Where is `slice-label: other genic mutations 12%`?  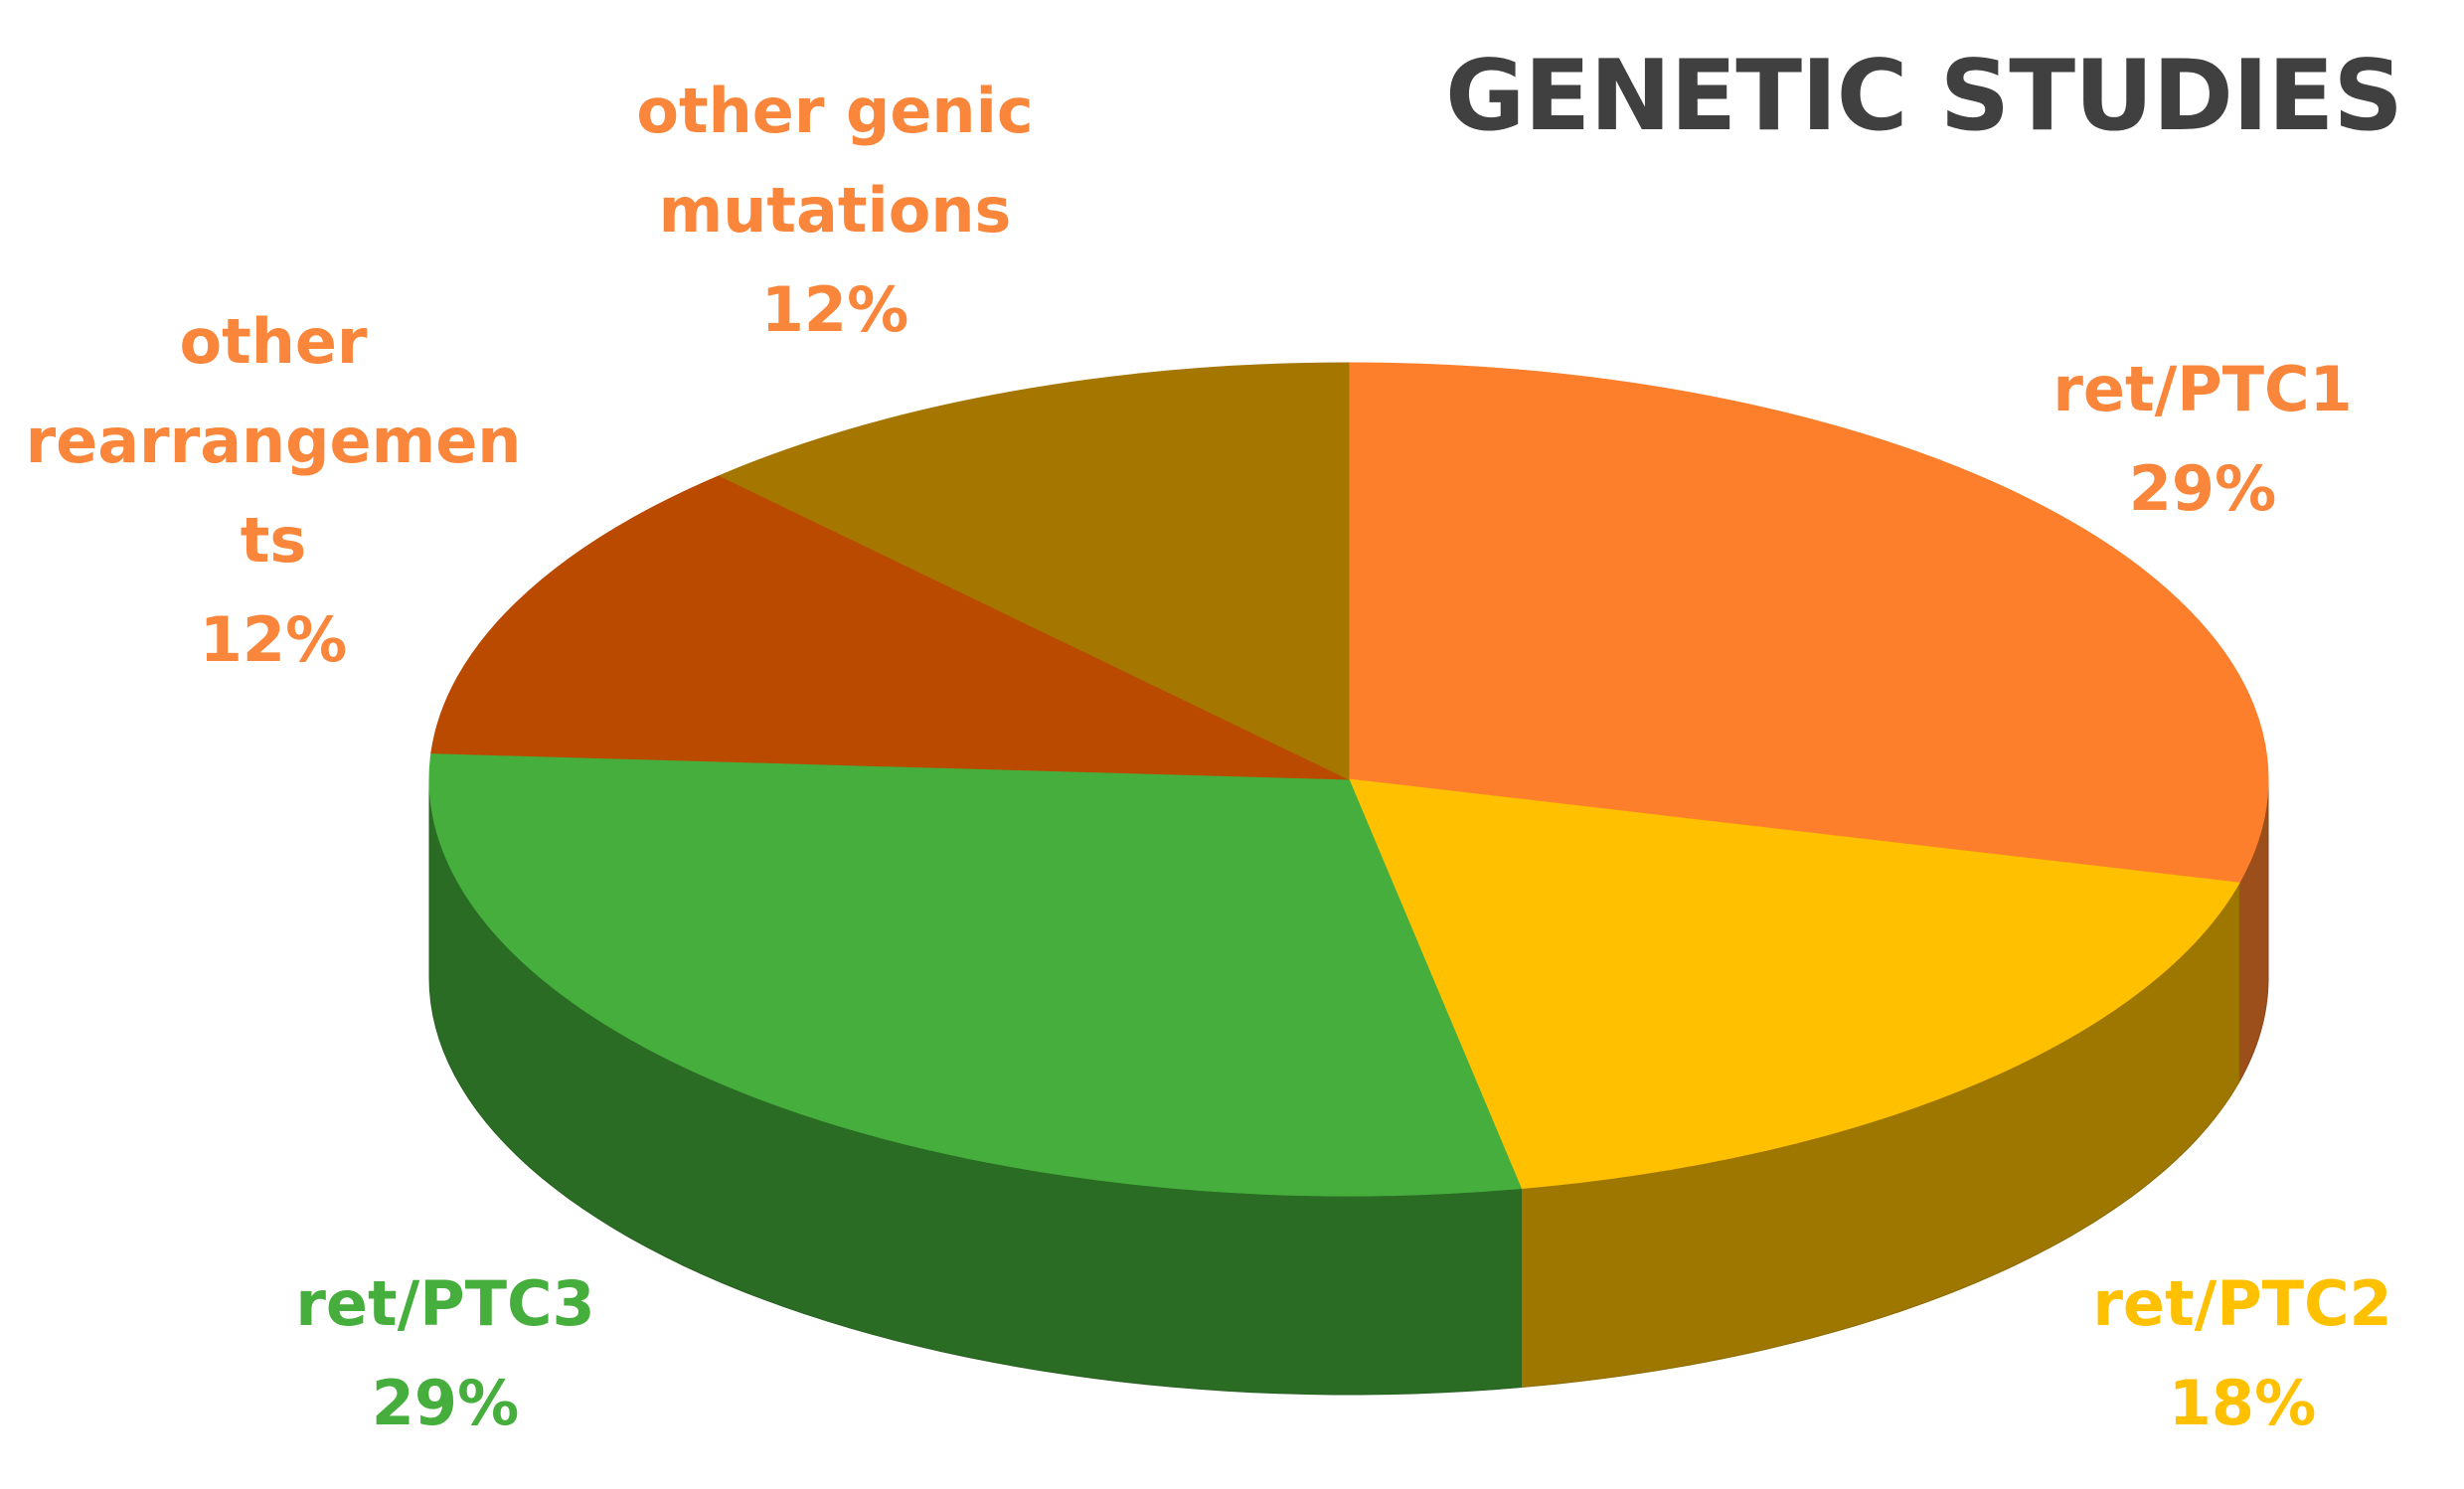
slice-label: other genic mutations 12% is located at coordinates (835, 211).